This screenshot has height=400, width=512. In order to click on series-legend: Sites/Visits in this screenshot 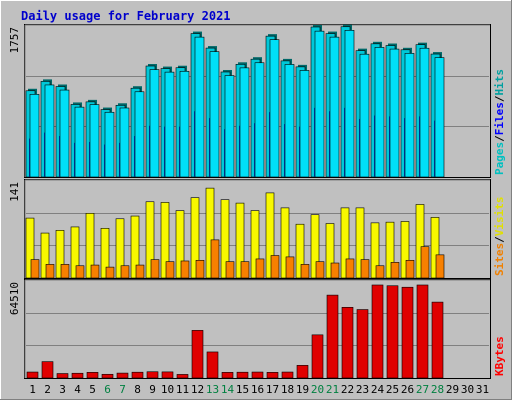, I will do `click(499, 237)`.